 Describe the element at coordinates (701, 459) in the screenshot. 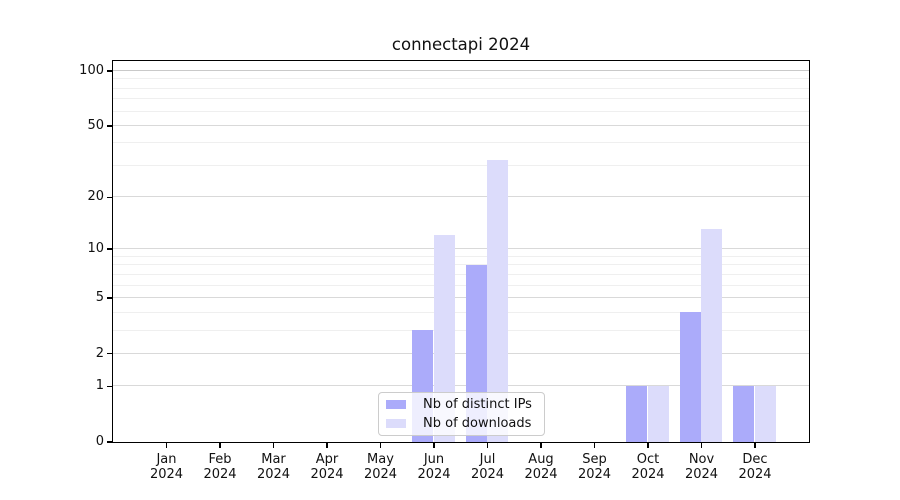

I see `x-tick-month: Nov` at that location.